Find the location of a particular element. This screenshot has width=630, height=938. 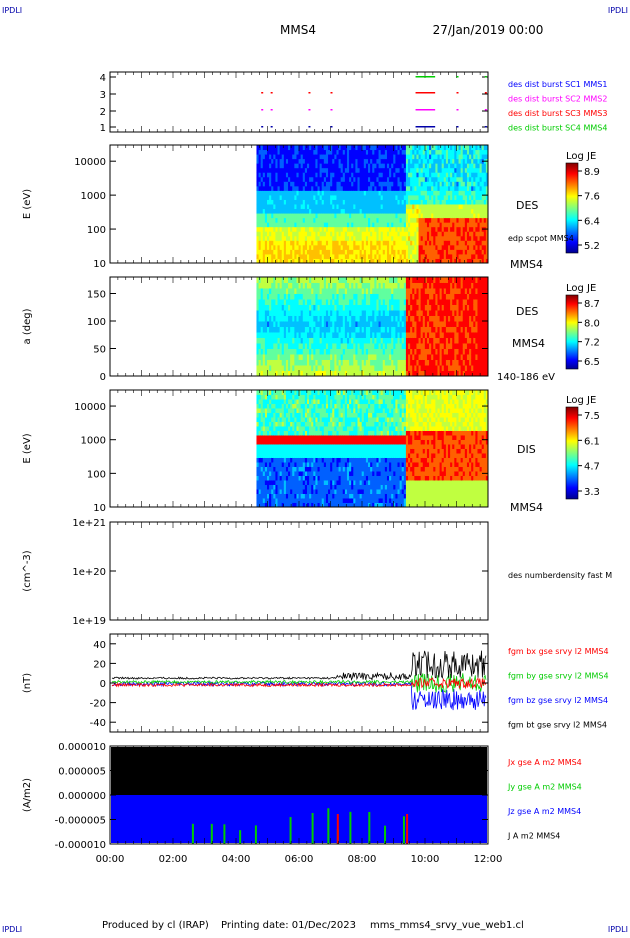

spacecraft-title: MMS4 is located at coordinates (298, 30).